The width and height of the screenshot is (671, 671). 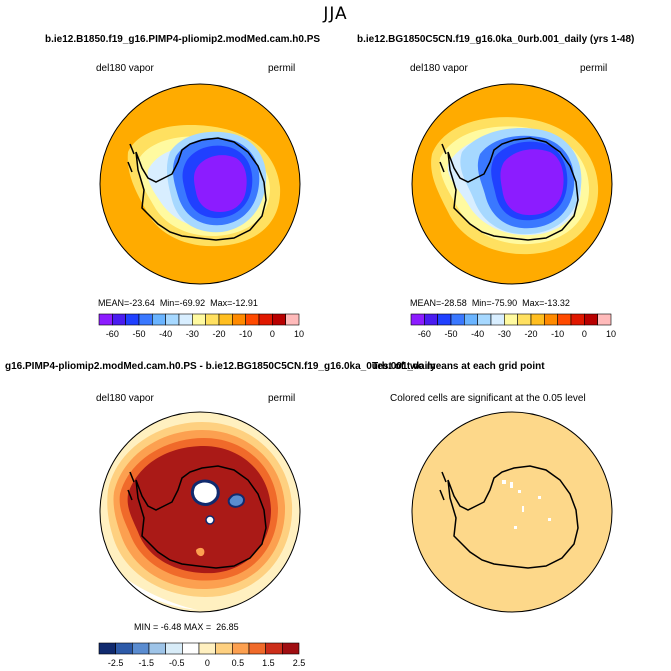 I want to click on colorbar-tick-label: 0.5, so click(x=238, y=663).